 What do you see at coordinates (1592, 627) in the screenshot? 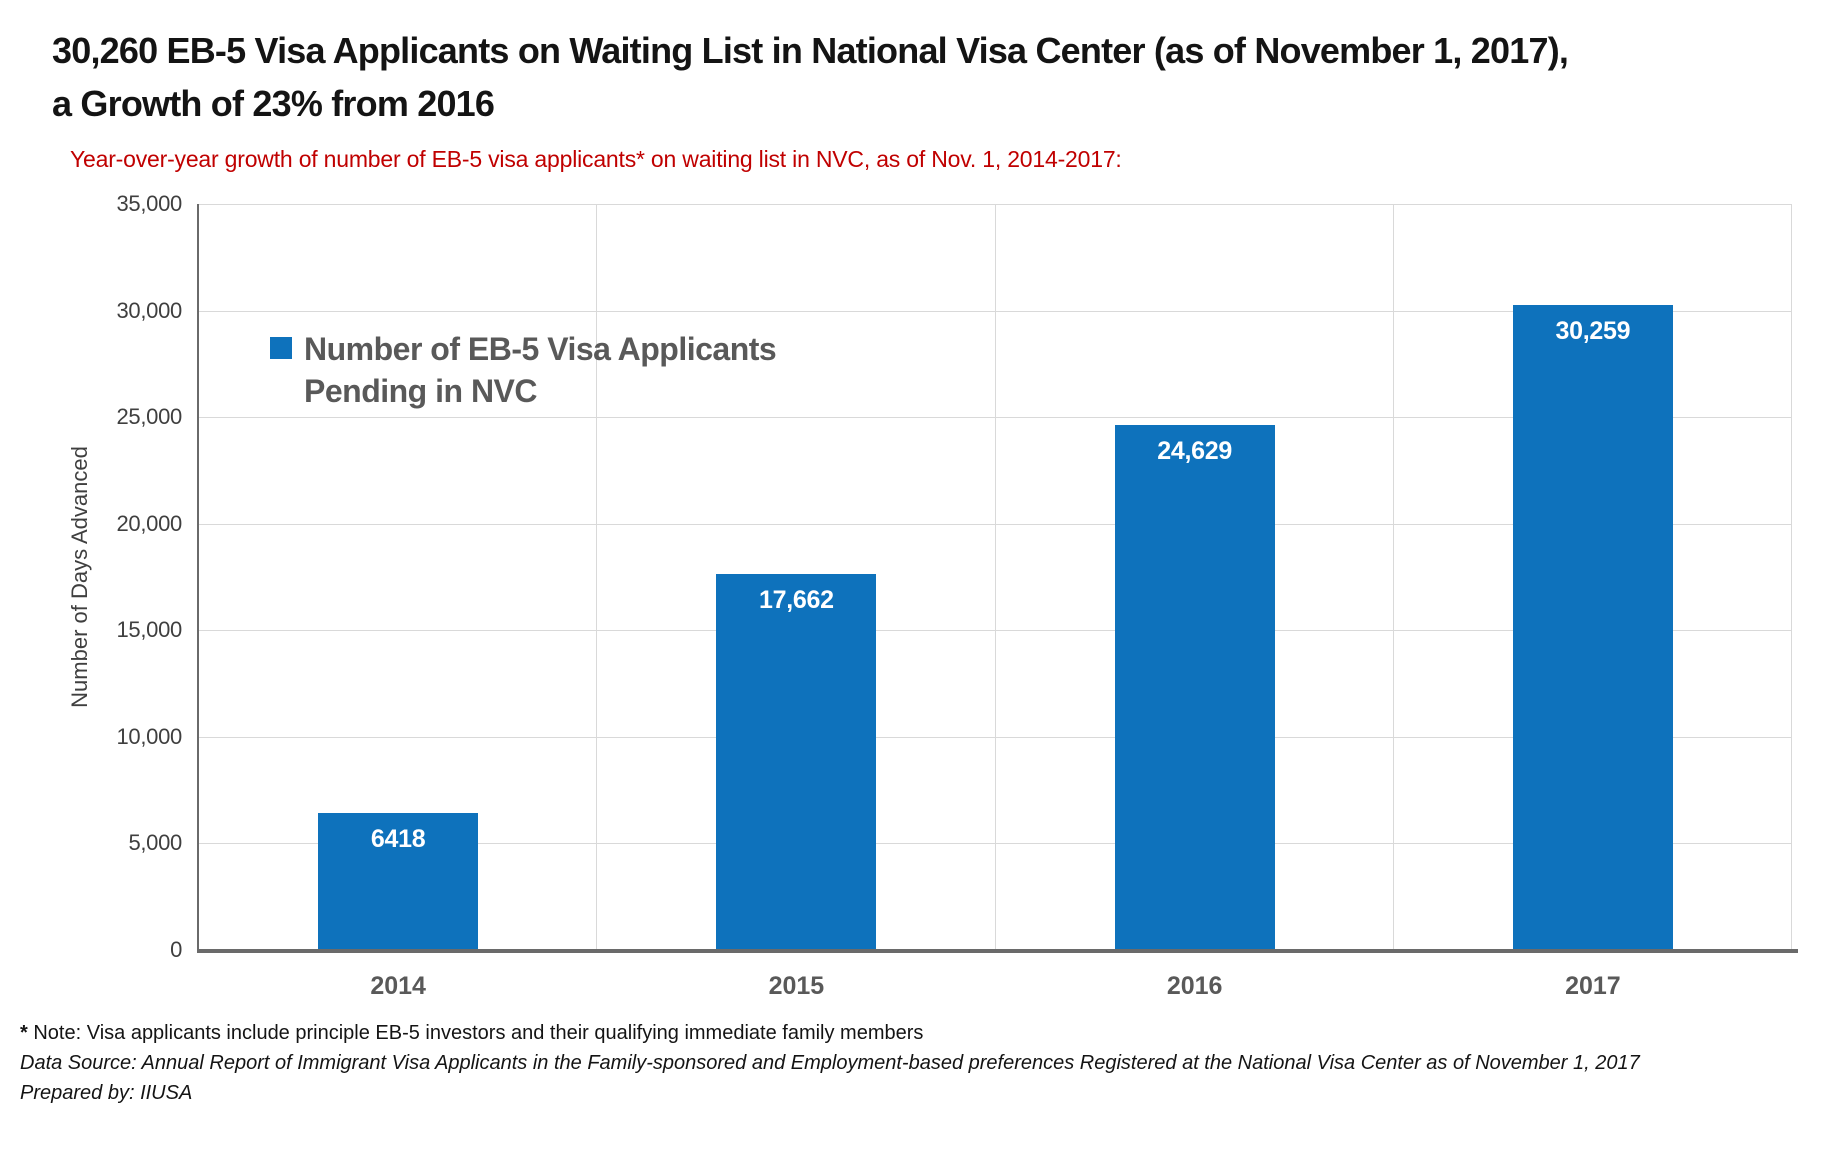
I see `bar-2017: 30,259` at bounding box center [1592, 627].